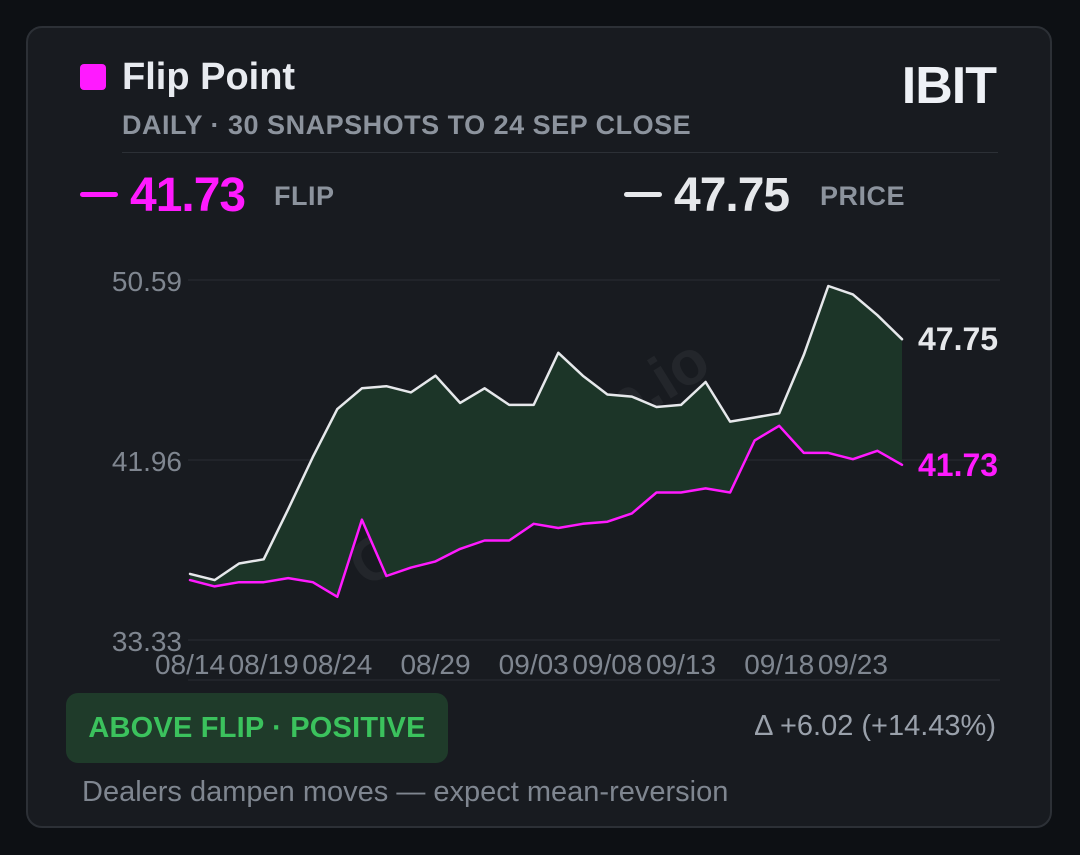  Describe the element at coordinates (188, 195) in the screenshot. I see `flip-value: 41.73` at that location.